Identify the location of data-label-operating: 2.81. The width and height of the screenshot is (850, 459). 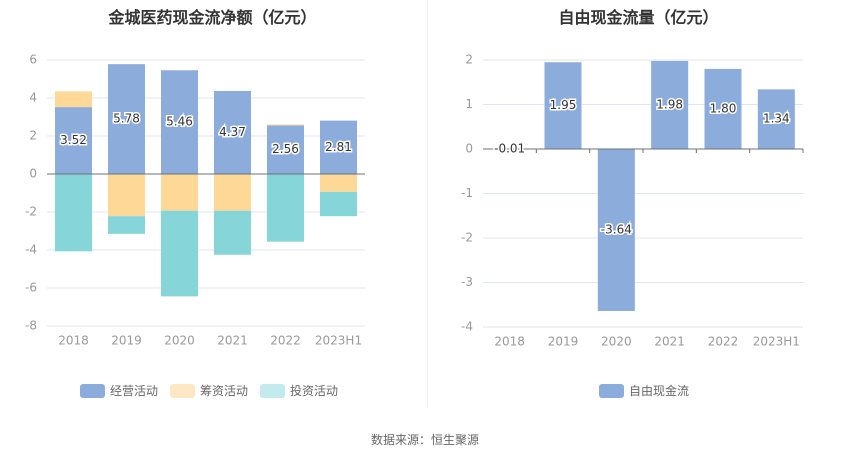
(338, 147).